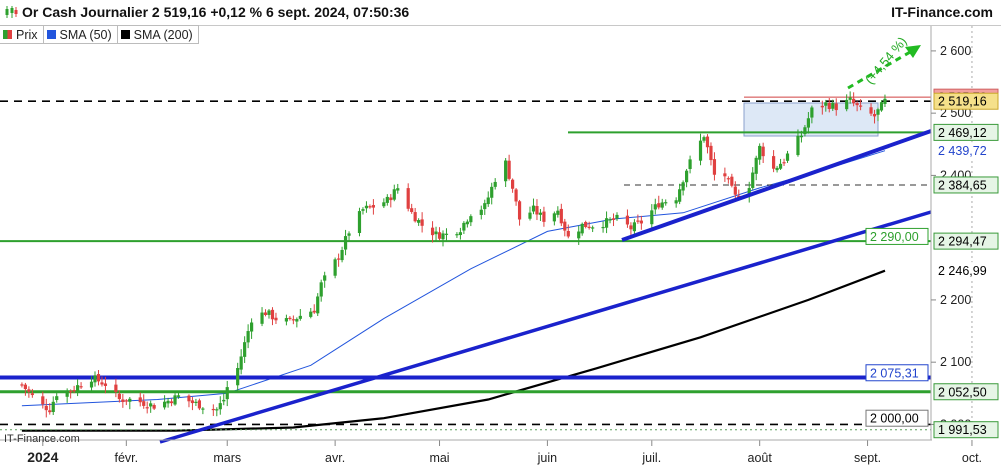  What do you see at coordinates (547, 458) in the screenshot?
I see `x-tick-label: juin` at bounding box center [547, 458].